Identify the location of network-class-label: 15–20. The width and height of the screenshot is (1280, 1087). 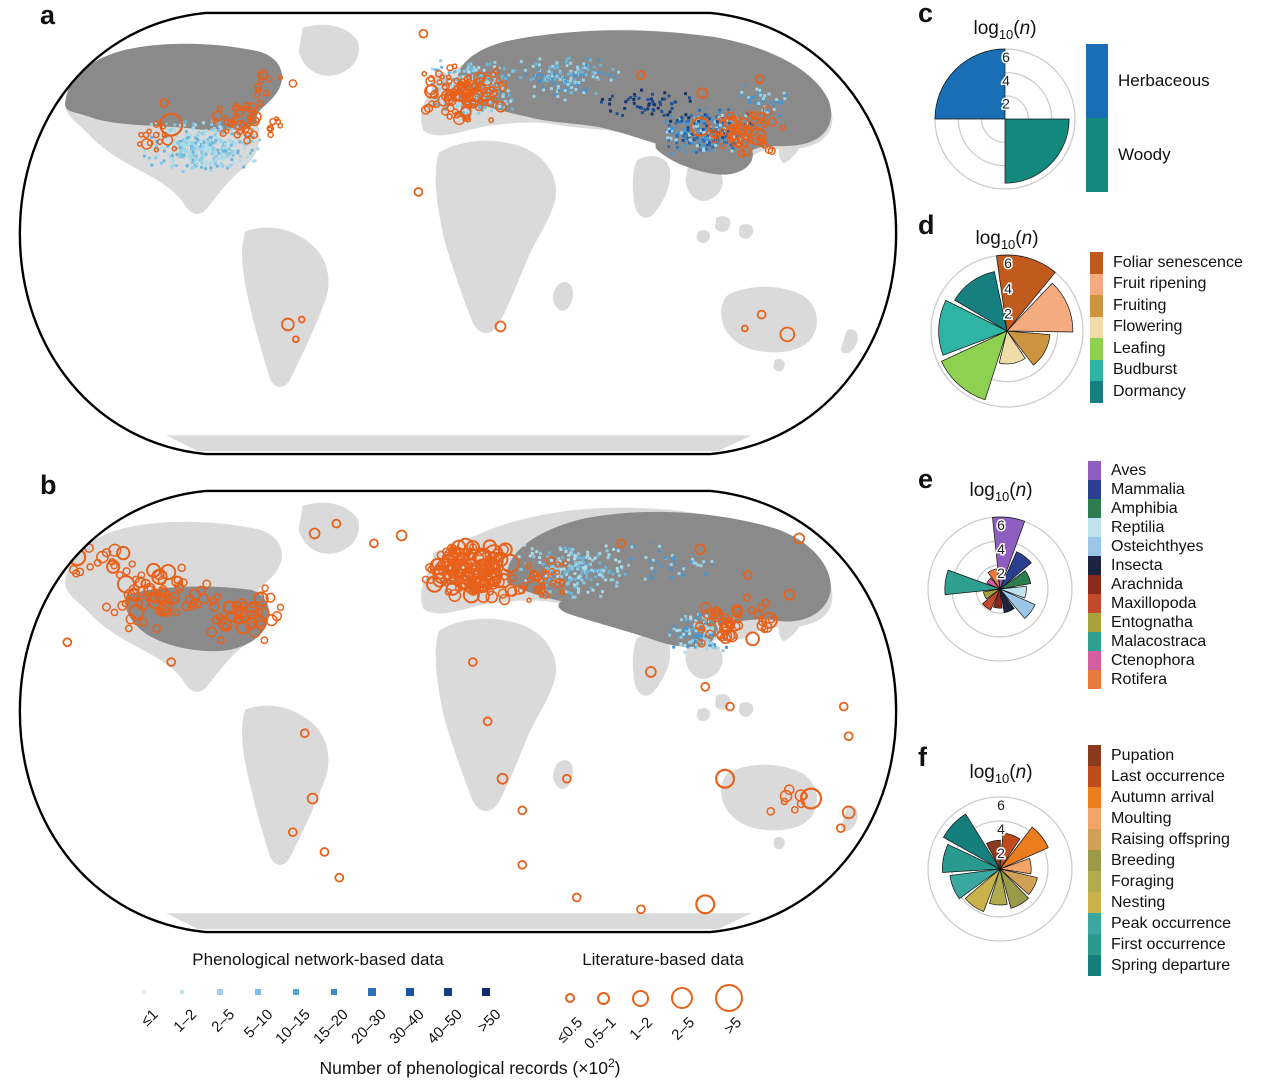
(331, 1027).